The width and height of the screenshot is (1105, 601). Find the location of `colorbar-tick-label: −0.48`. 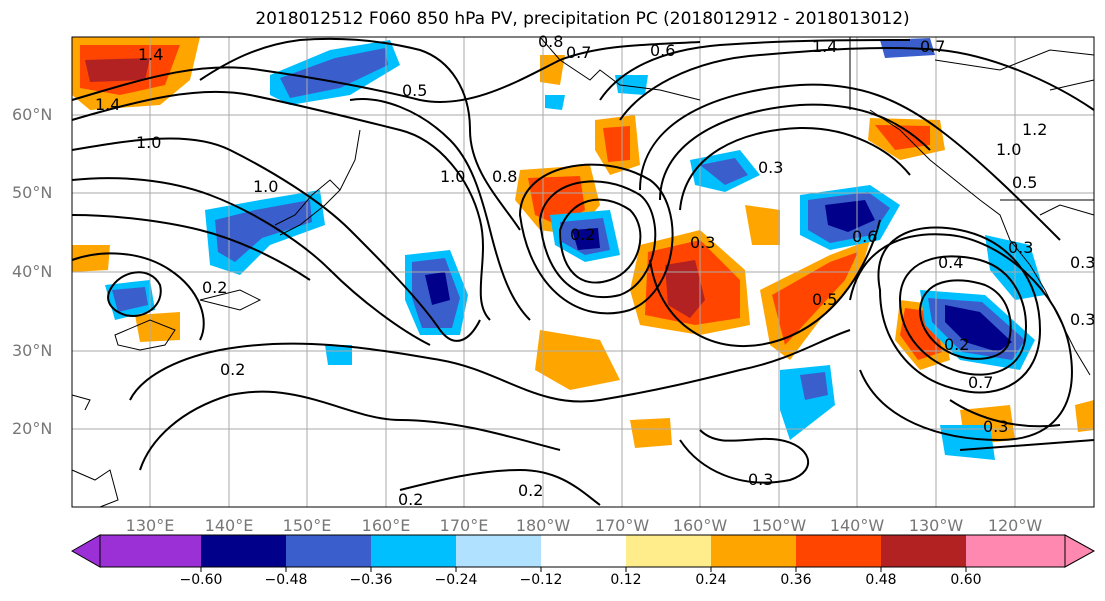

colorbar-tick-label: −0.48 is located at coordinates (286, 580).